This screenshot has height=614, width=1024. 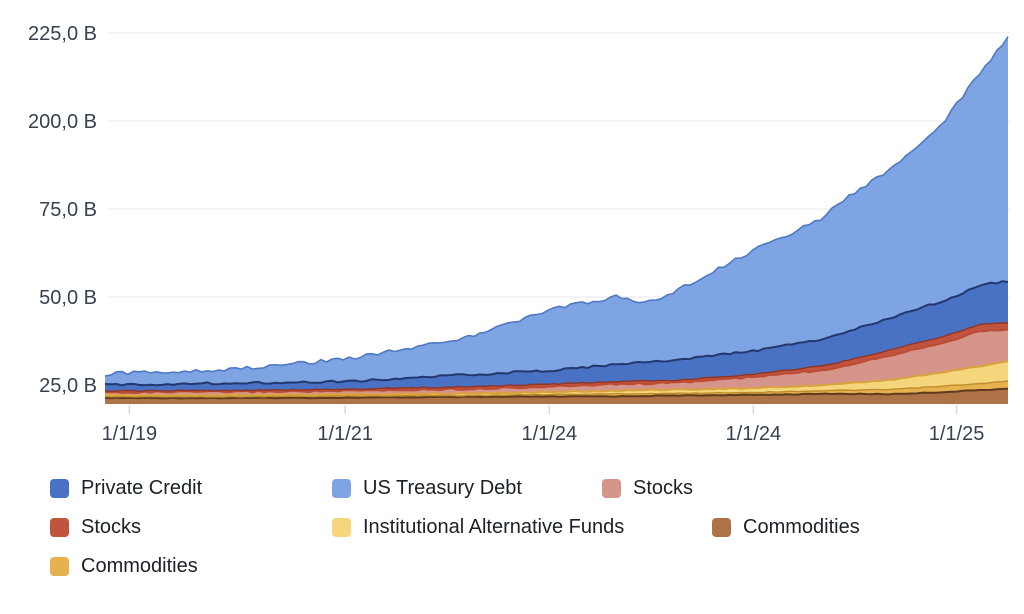 I want to click on x-axis-tick-label: 1/1/21, so click(x=345, y=434).